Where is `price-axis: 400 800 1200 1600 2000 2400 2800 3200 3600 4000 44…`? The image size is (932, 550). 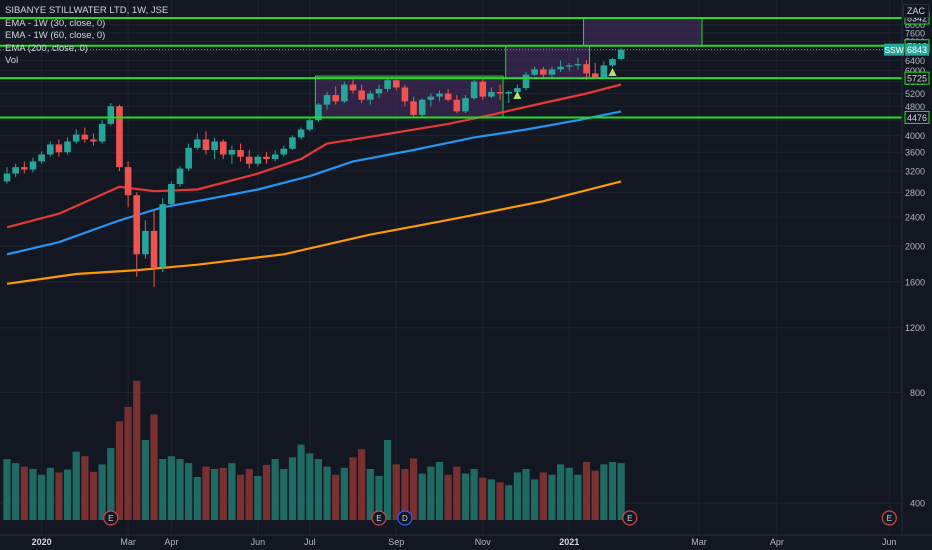
price-axis: 400 800 1200 1600 2000 2400 2800 3200 3600 4000 44… is located at coordinates (907, 267).